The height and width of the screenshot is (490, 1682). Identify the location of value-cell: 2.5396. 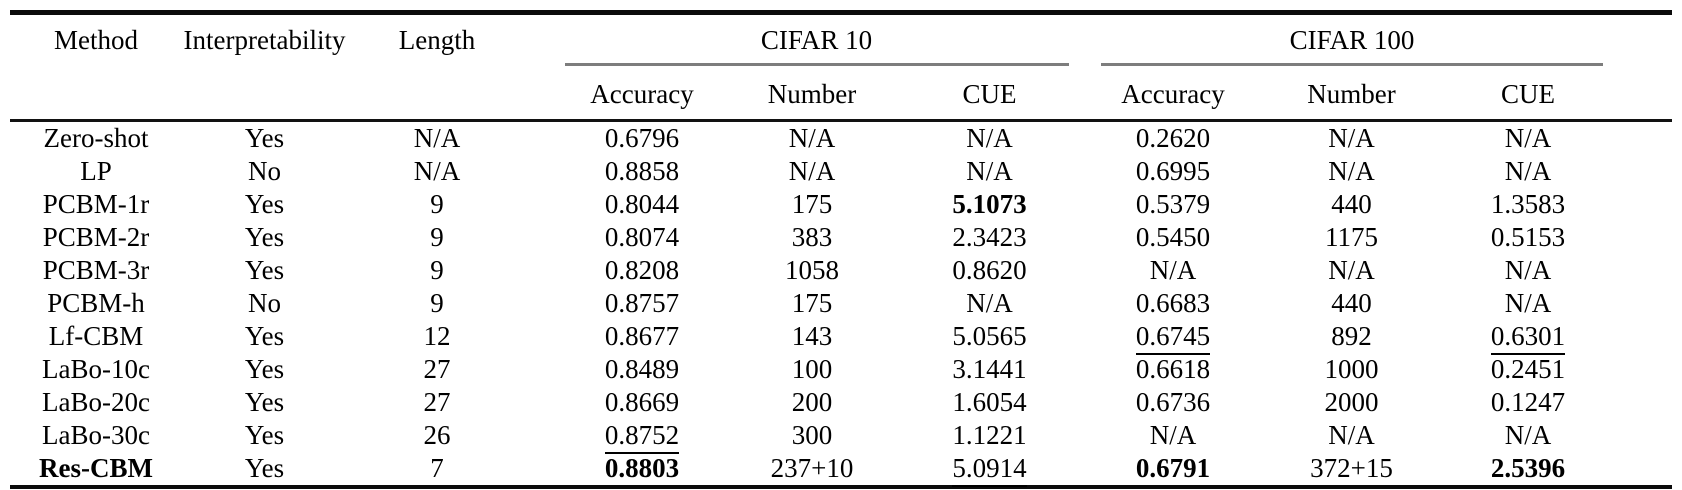
(1555, 469).